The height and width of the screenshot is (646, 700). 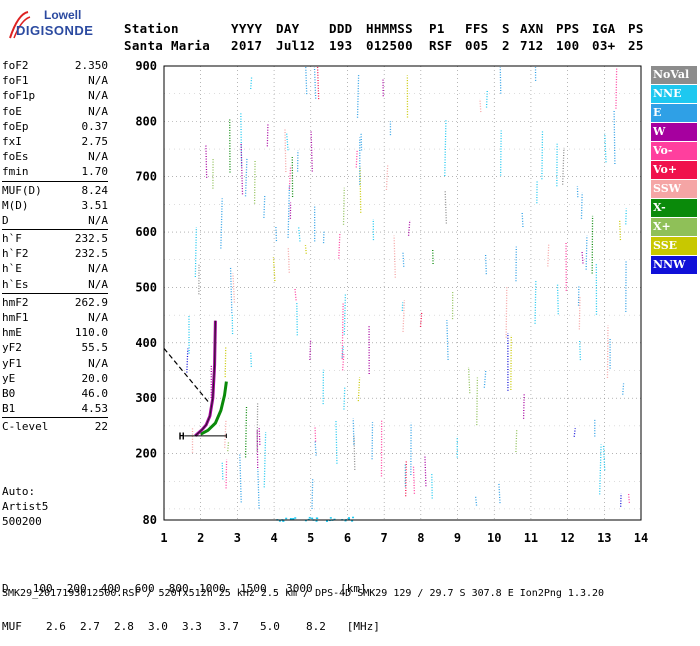 What do you see at coordinates (83, 627) in the screenshot?
I see `muf-value: 2.7` at bounding box center [83, 627].